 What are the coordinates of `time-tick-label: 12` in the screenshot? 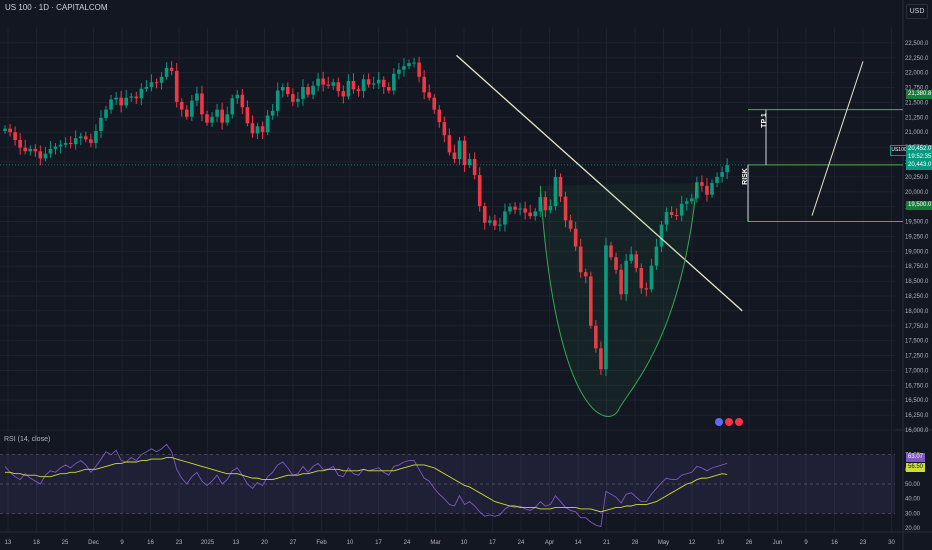 It's located at (692, 543).